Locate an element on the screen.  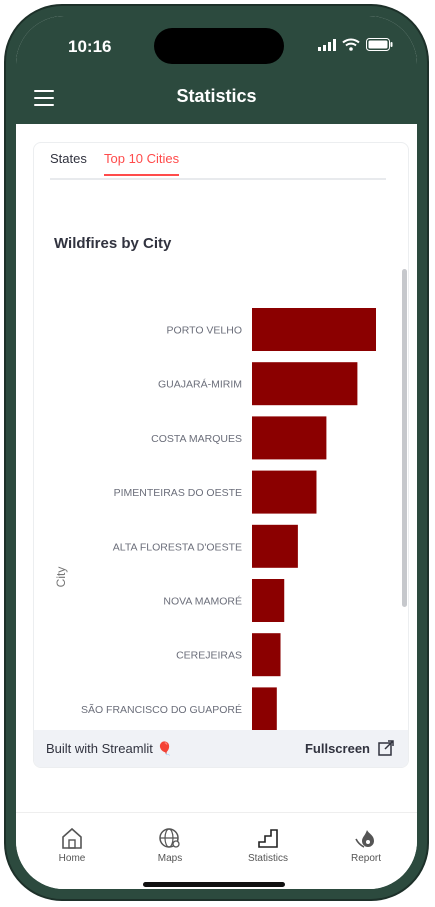
nav-report: Report is located at coordinates (366, 845).